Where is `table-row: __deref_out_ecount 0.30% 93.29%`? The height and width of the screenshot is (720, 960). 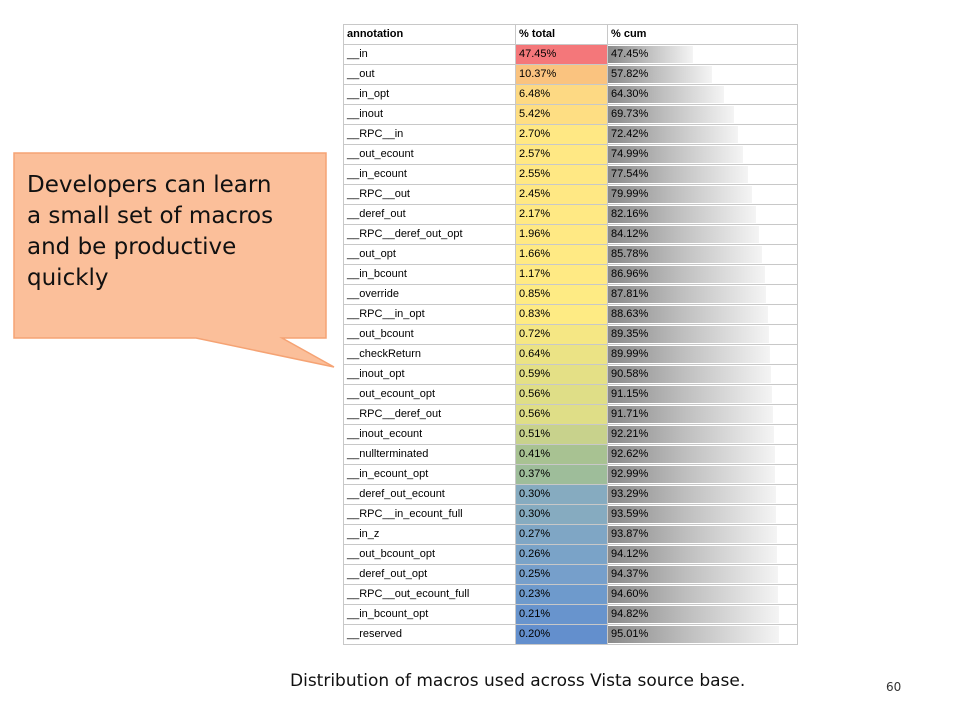
table-row: __deref_out_ecount 0.30% 93.29% is located at coordinates (570, 494).